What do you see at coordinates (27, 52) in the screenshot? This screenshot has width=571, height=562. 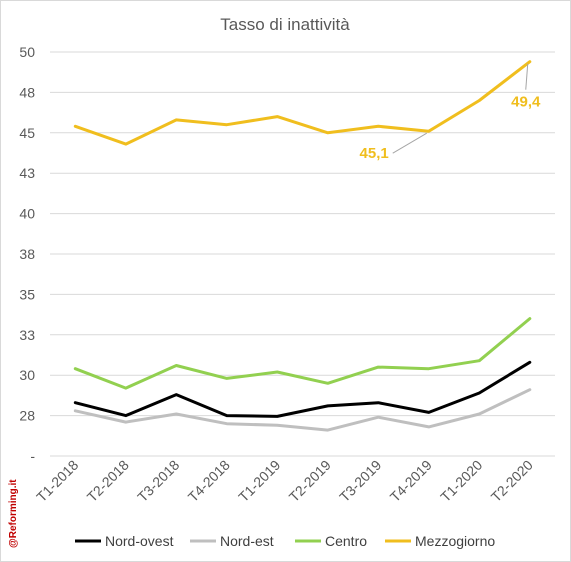 I see `y-tick-label: 50` at bounding box center [27, 52].